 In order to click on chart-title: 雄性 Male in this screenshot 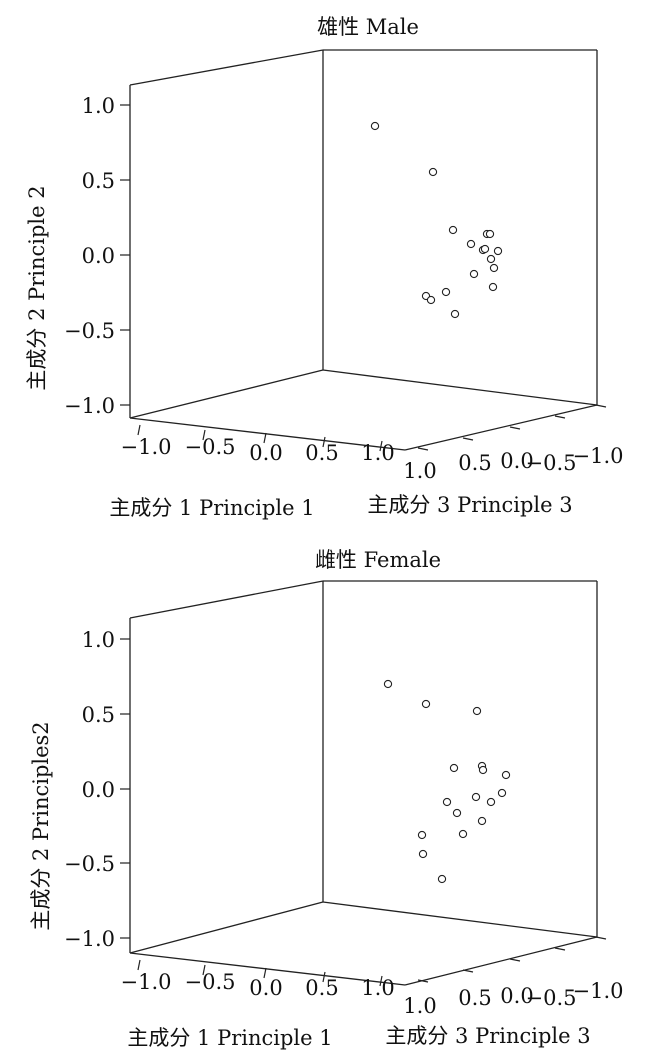, I will do `click(368, 27)`.